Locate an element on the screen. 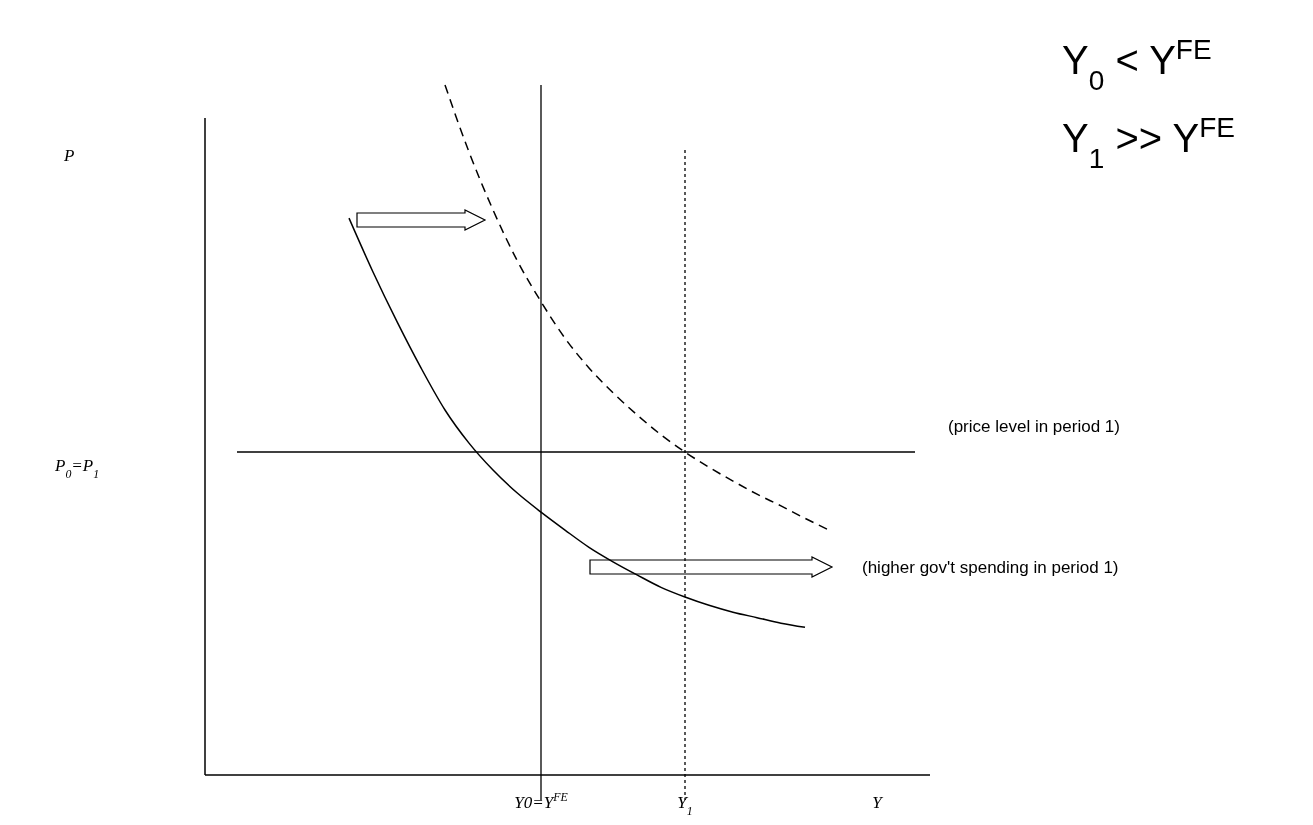 The width and height of the screenshot is (1313, 825). x-tick-label: Y is located at coordinates (878, 802).